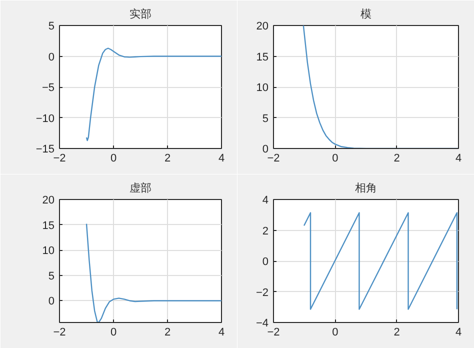 This screenshot has height=348, width=474. What do you see at coordinates (265, 200) in the screenshot?
I see `y-tick-label: 4` at bounding box center [265, 200].